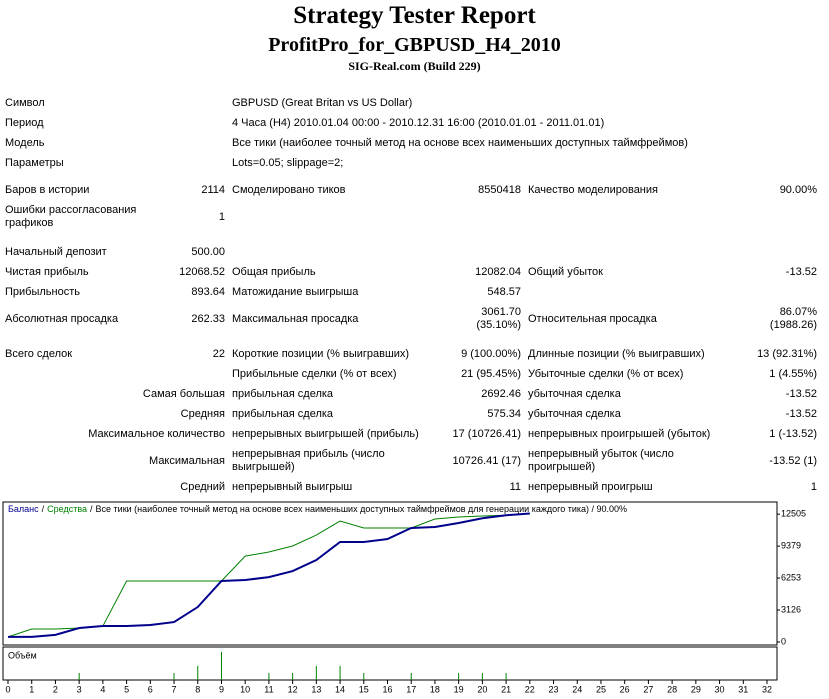  What do you see at coordinates (47, 190) in the screenshot?
I see `row-label: Баров в истории` at bounding box center [47, 190].